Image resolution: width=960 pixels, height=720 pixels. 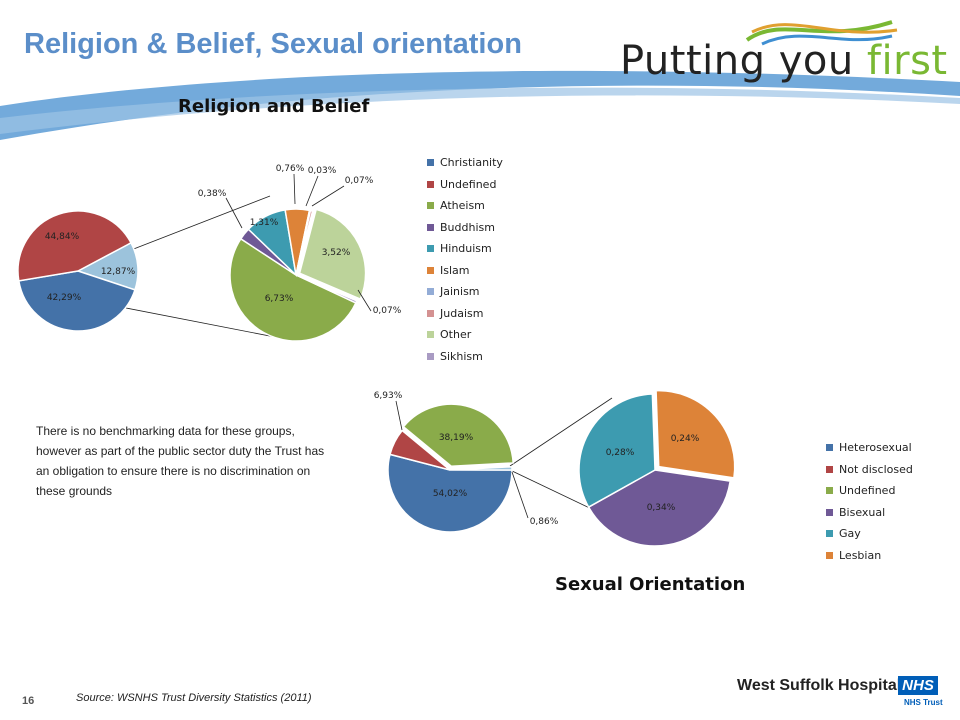 What do you see at coordinates (294, 189) in the screenshot?
I see `religion-leader-islam` at bounding box center [294, 189].